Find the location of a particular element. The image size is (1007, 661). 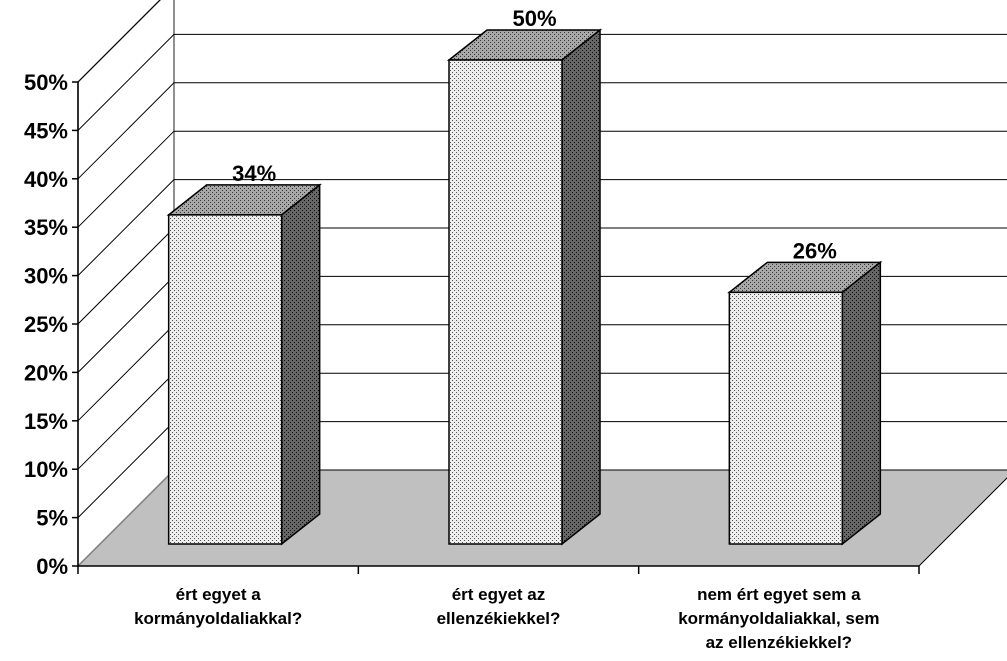

x-tick-label-line: az ellenzékiekkel? is located at coordinates (779, 642).